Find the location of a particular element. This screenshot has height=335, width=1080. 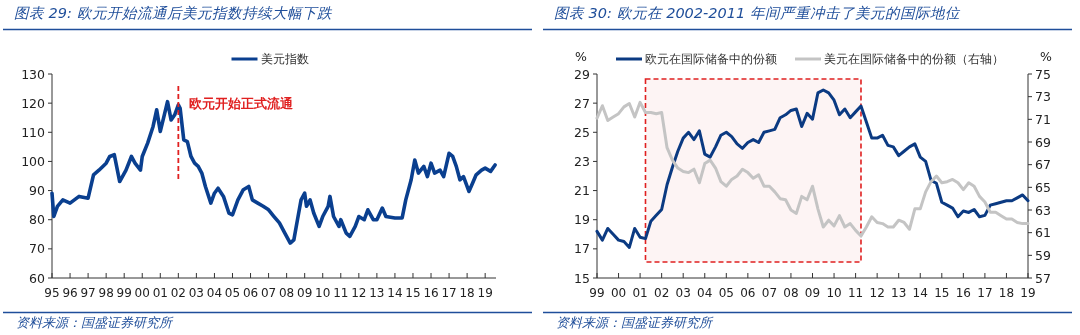

y-tick-label: 17 is located at coordinates (582, 249).